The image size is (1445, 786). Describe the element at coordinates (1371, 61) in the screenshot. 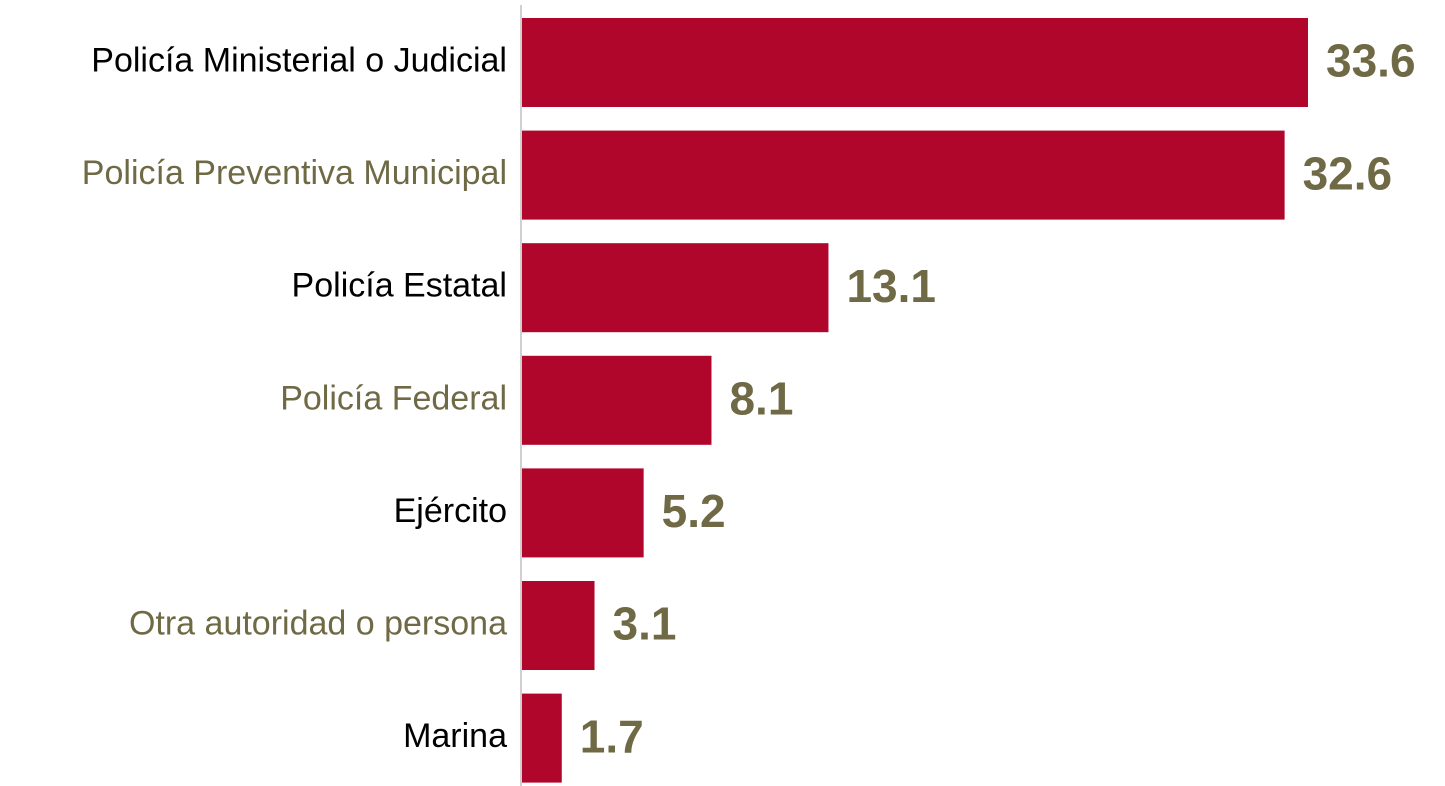

I see `value-label: 33.6` at that location.